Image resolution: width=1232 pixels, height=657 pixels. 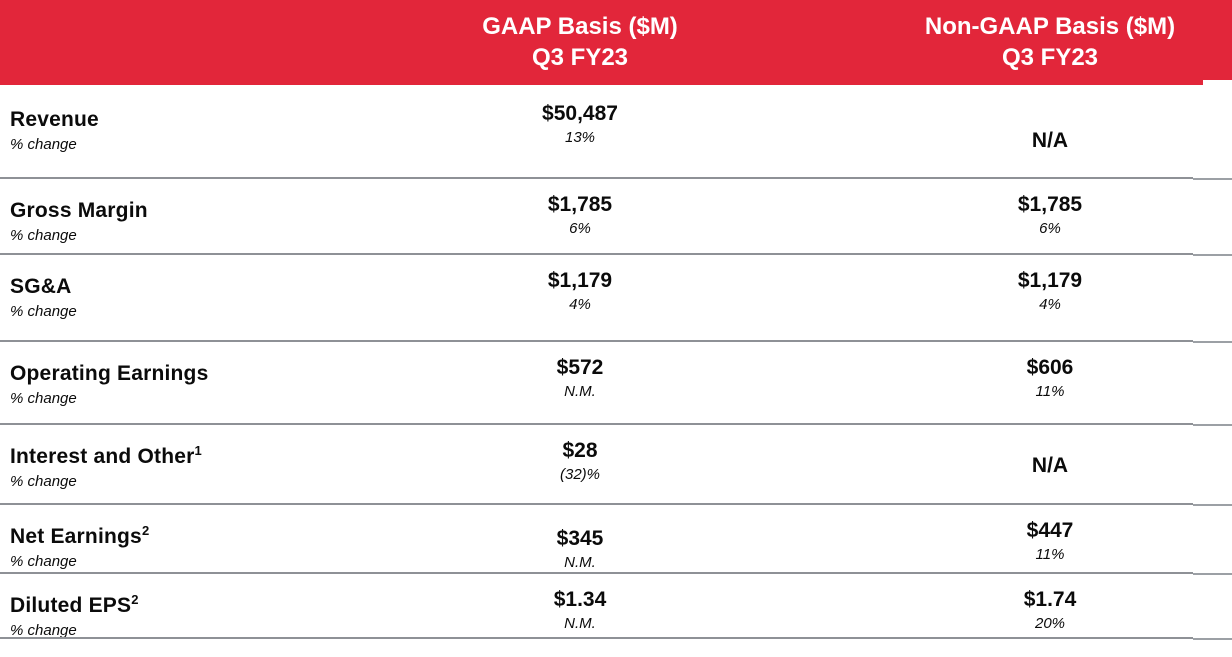 I want to click on gaap-value-cell: $28 (32)%, so click(x=580, y=466).